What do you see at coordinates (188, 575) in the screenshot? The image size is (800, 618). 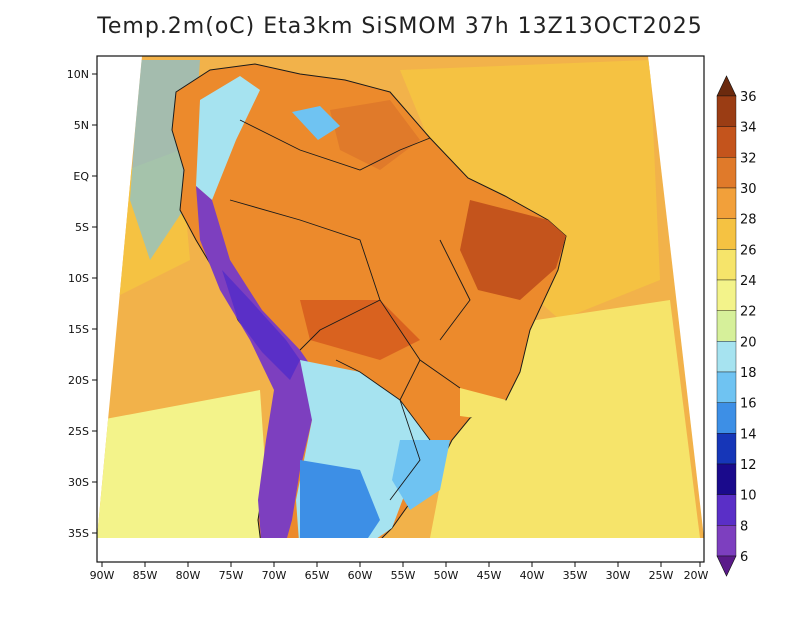 I see `lon-label: 80W` at bounding box center [188, 575].